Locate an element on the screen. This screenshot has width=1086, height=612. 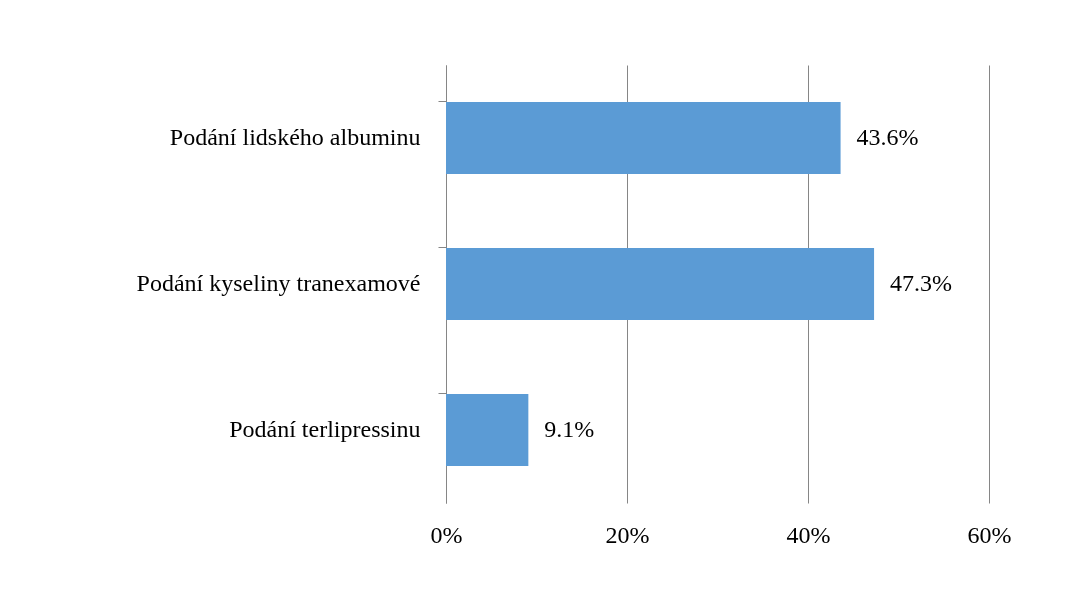
y-tick-label: Podání lidského albuminu is located at coordinates (295, 137).